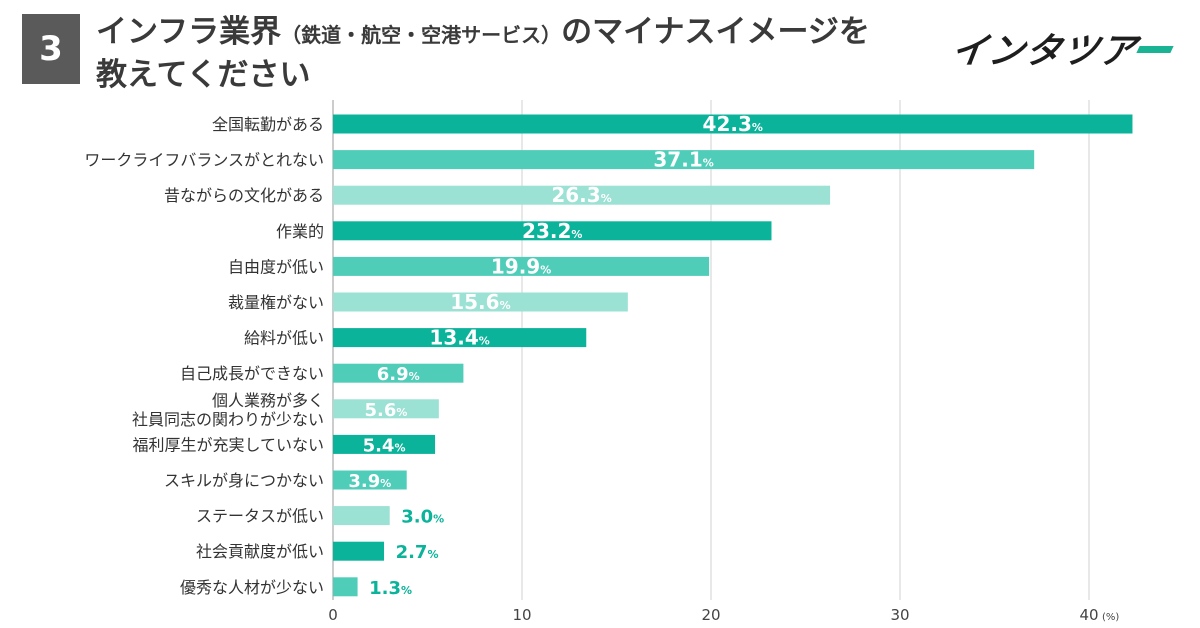 The image size is (1200, 628). I want to click on category-label: 裁量権がない, so click(276, 302).